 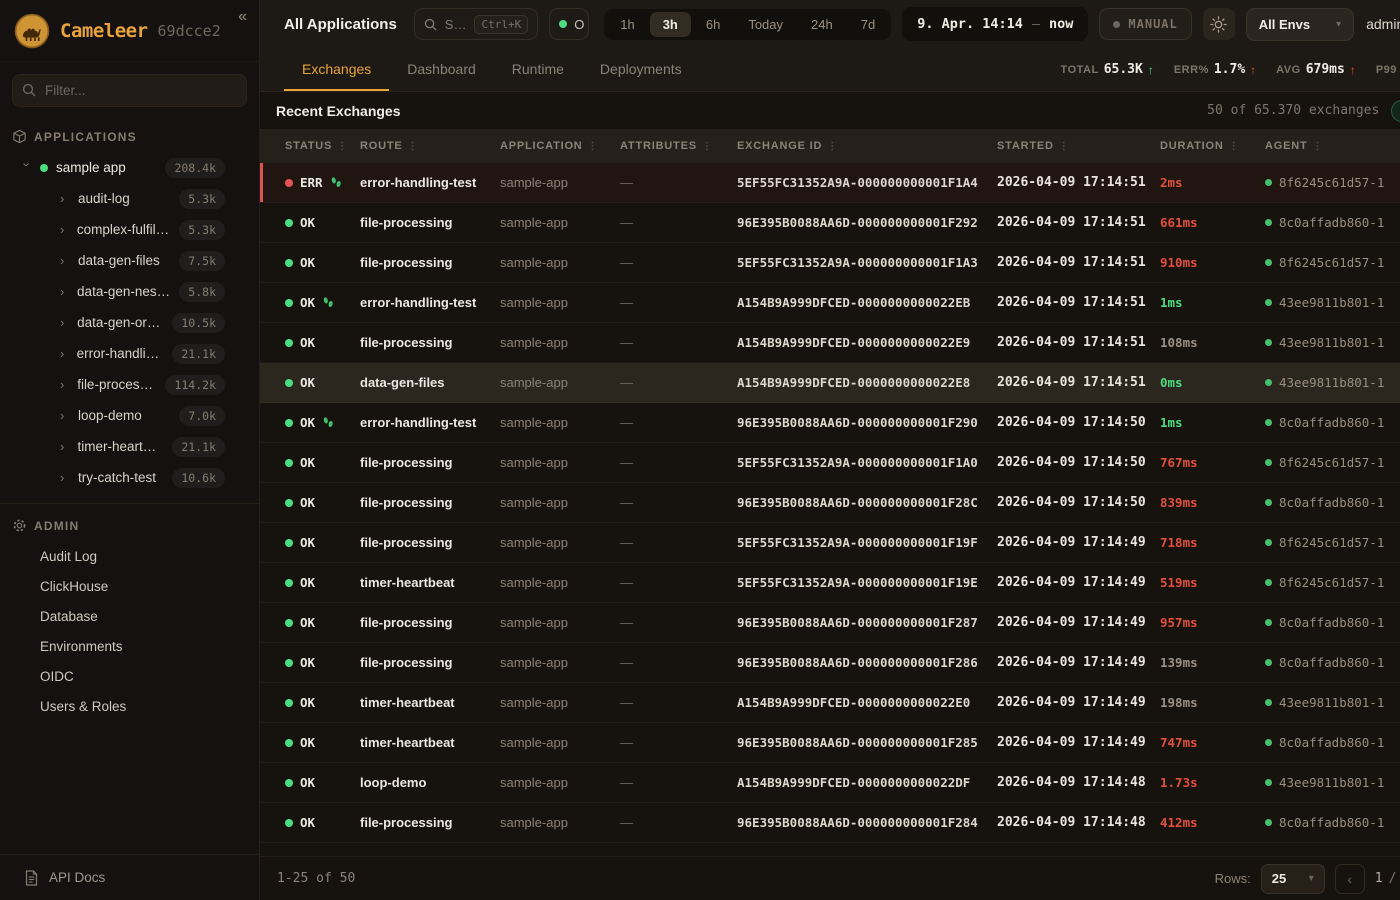 What do you see at coordinates (1300, 24) in the screenshot?
I see `environment-select: All Envs ▾` at bounding box center [1300, 24].